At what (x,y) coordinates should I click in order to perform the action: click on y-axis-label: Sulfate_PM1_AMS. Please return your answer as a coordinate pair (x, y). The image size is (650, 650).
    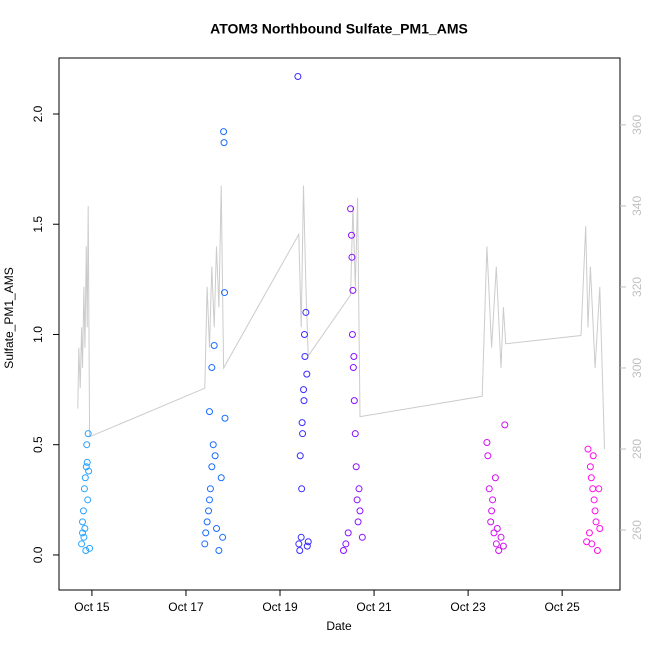
    Looking at the image, I should click on (9, 317).